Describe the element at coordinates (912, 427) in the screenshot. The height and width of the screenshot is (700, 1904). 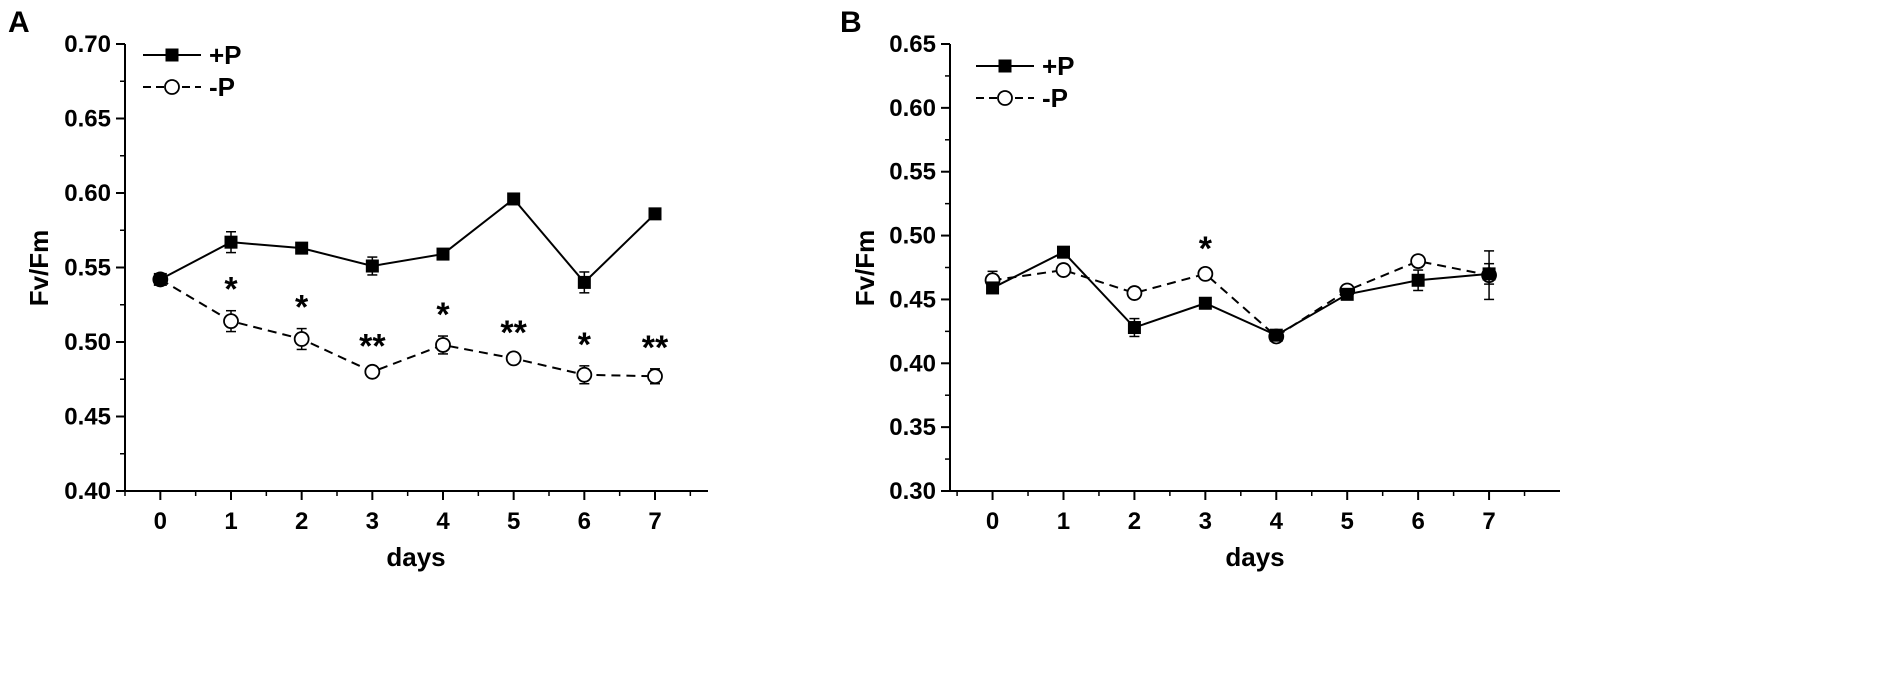
I see `y-tick-label: 0.35` at that location.